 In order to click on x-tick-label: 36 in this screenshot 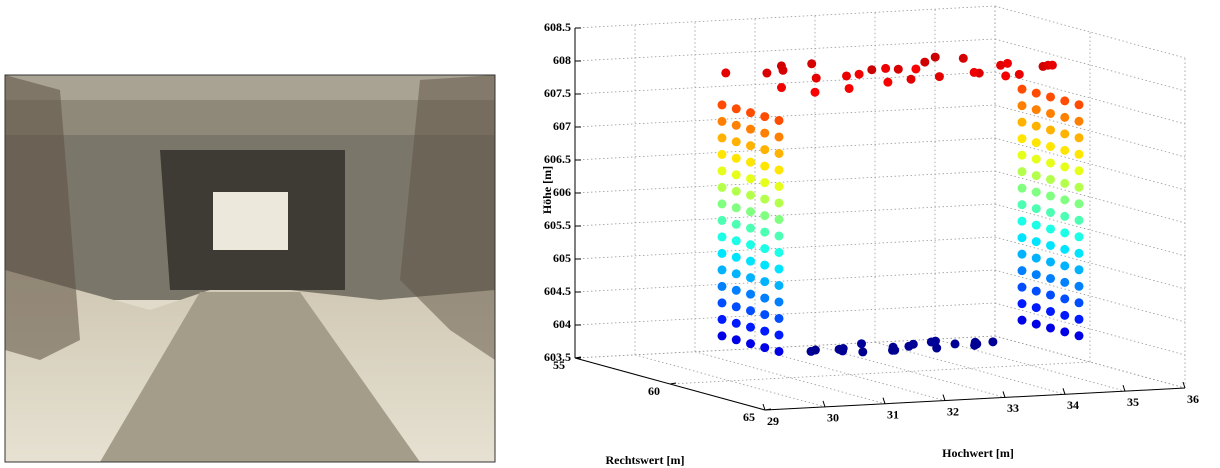, I will do `click(1193, 399)`.